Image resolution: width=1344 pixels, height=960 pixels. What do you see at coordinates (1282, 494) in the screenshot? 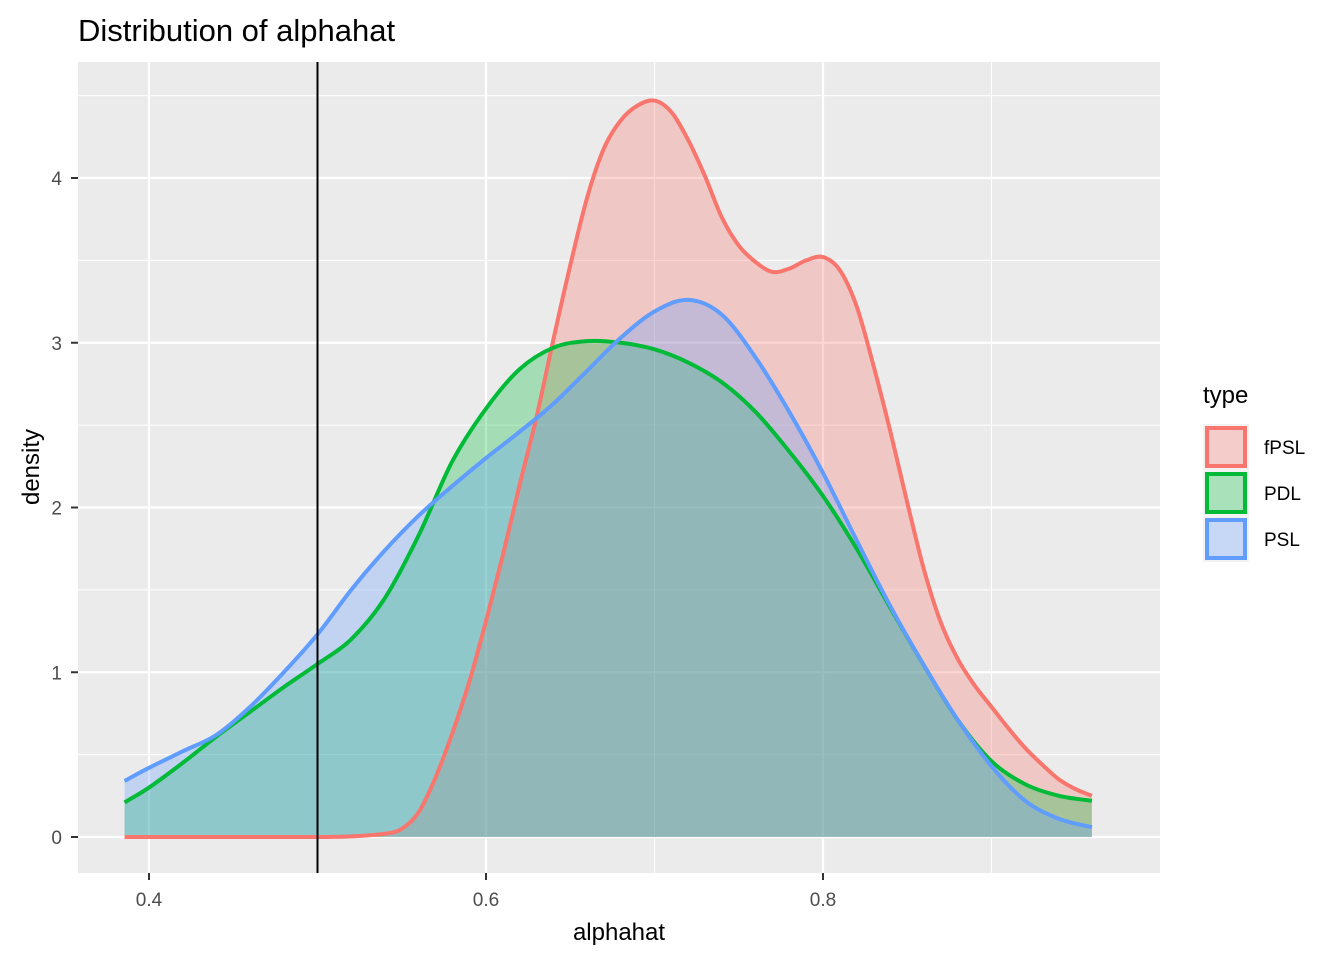
I see `legend-label-pdl: PDL` at bounding box center [1282, 494].